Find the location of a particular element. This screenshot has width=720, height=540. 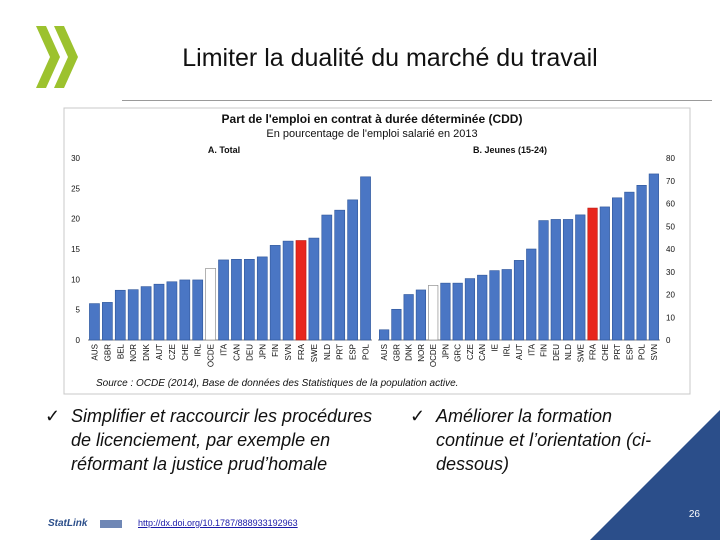

bar-grc is located at coordinates (457, 311).